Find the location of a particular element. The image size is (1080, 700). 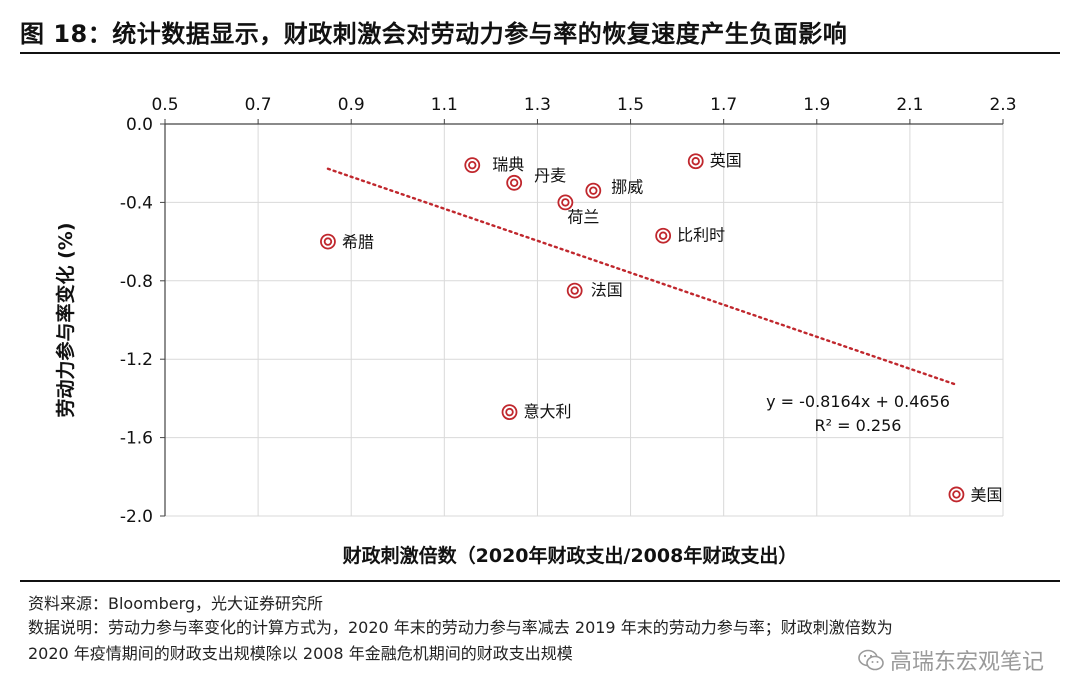

x-tick-label: 0.9 is located at coordinates (351, 105).